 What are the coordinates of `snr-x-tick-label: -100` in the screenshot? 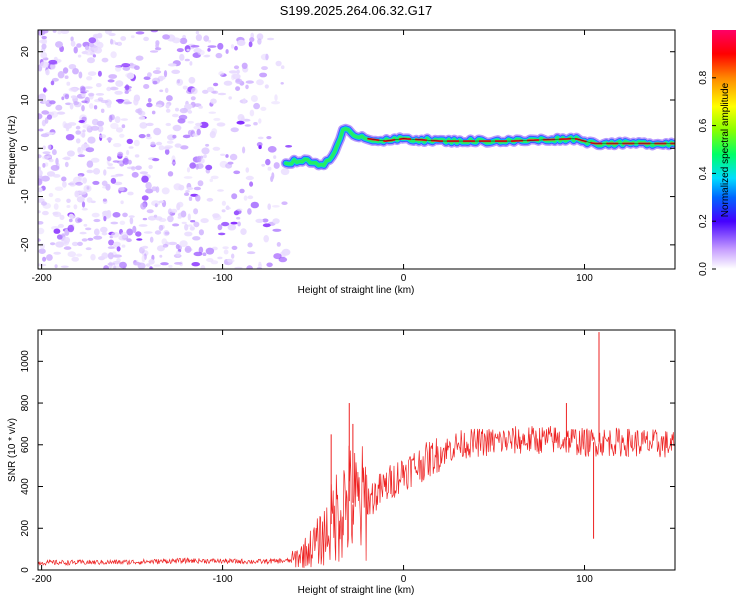 It's located at (223, 579).